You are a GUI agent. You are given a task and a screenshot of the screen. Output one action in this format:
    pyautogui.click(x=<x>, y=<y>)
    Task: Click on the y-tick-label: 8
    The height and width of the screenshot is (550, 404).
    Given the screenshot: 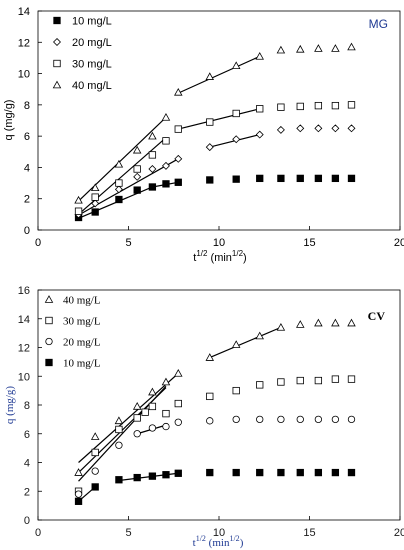 What is the action you would take?
    pyautogui.click(x=27, y=406)
    